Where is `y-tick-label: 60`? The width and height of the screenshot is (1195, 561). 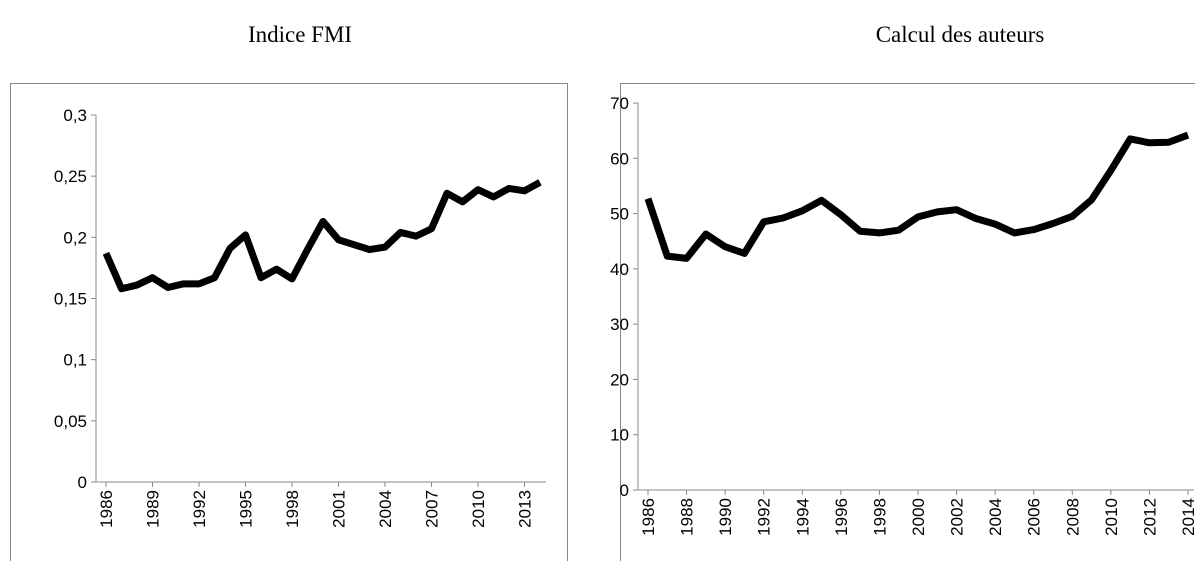
y-tick-label: 60 is located at coordinates (619, 158).